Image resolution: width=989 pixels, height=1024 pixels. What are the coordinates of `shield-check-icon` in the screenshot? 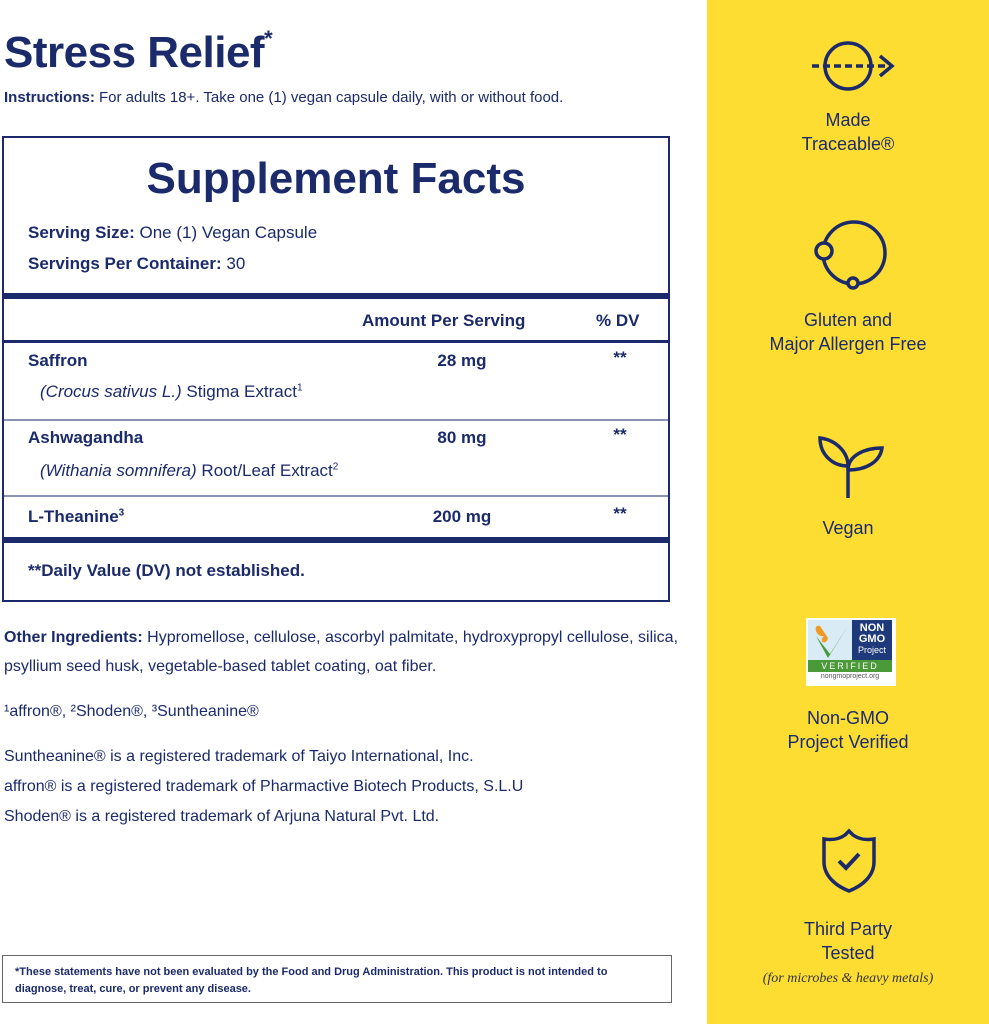 It's located at (849, 860).